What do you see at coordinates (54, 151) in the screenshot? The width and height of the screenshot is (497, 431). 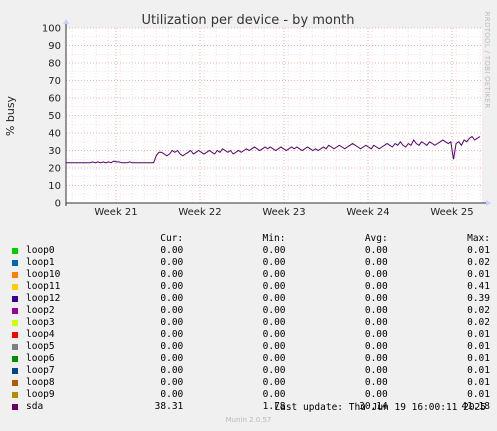 I see `y-tick-label: 30` at bounding box center [54, 151].